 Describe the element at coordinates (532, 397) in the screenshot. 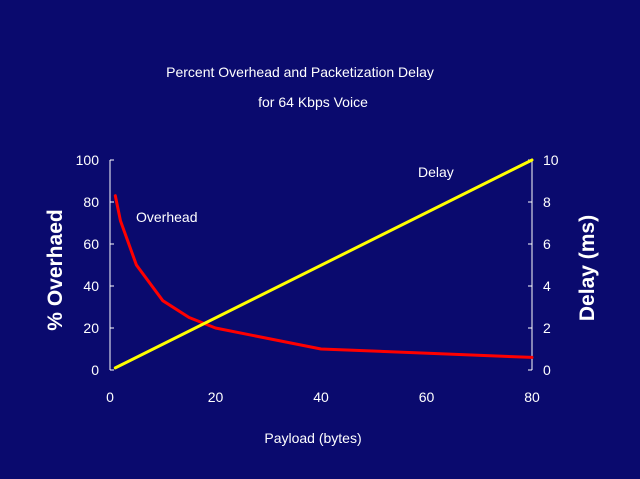

I see `x-tick-label: 80` at that location.